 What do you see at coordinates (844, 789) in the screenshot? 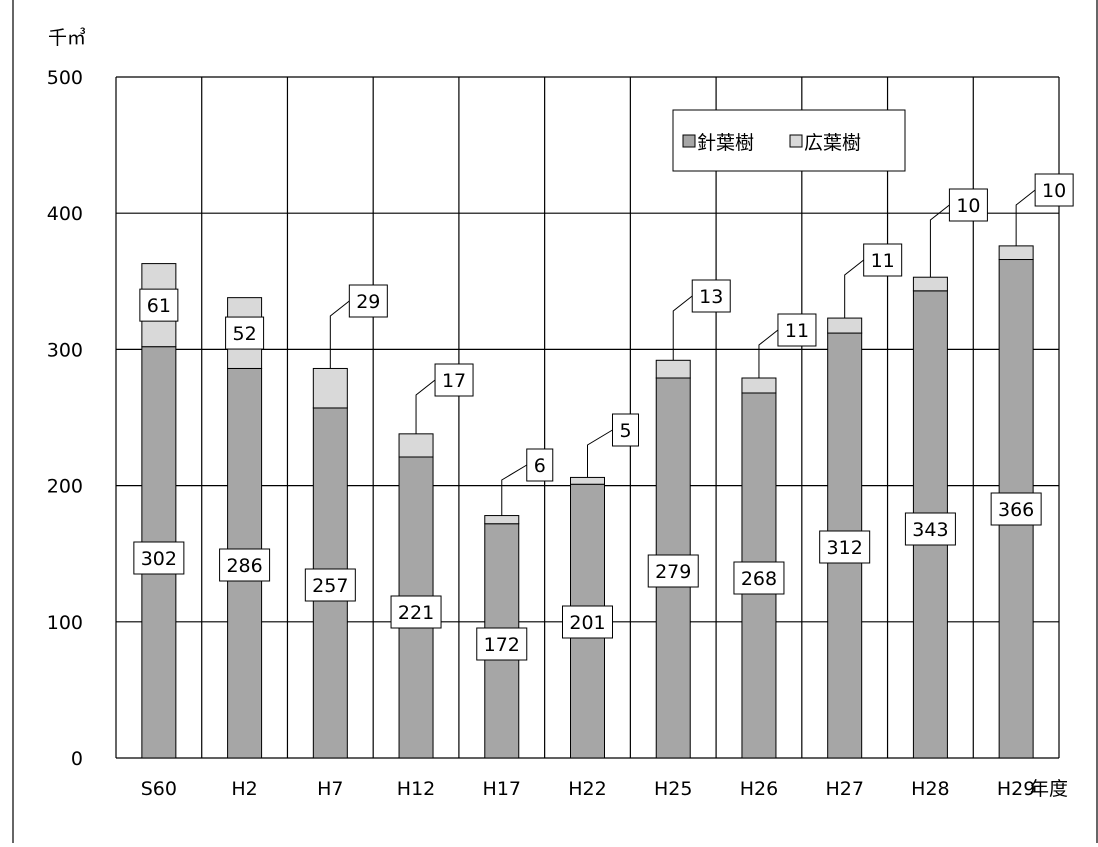
I see `x-tick-label: H27` at bounding box center [844, 789].